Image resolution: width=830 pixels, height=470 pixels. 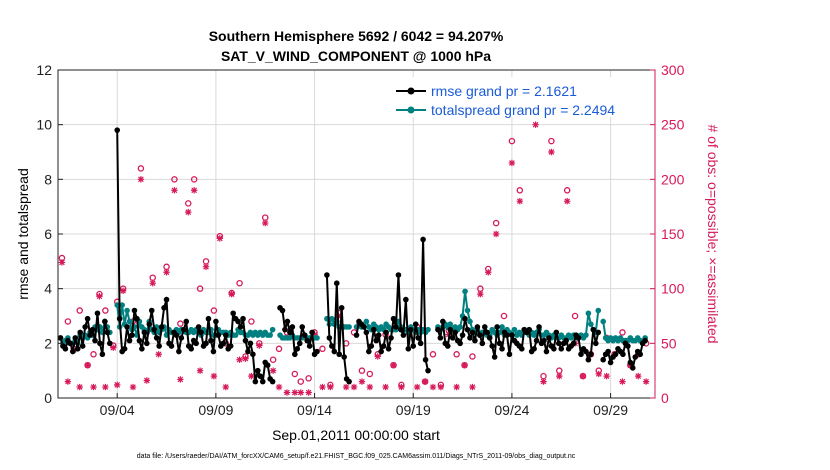 What do you see at coordinates (356, 435) in the screenshot?
I see `x-axis-label: Sep.01,2011 00:00:00 start` at bounding box center [356, 435].